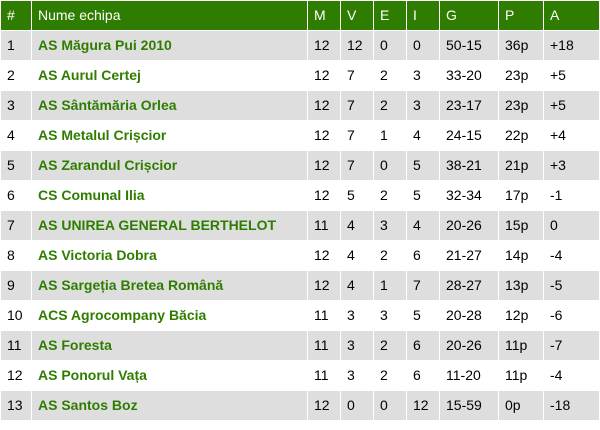  What do you see at coordinates (571, 135) in the screenshot?
I see `cell-adjust: +4` at bounding box center [571, 135].